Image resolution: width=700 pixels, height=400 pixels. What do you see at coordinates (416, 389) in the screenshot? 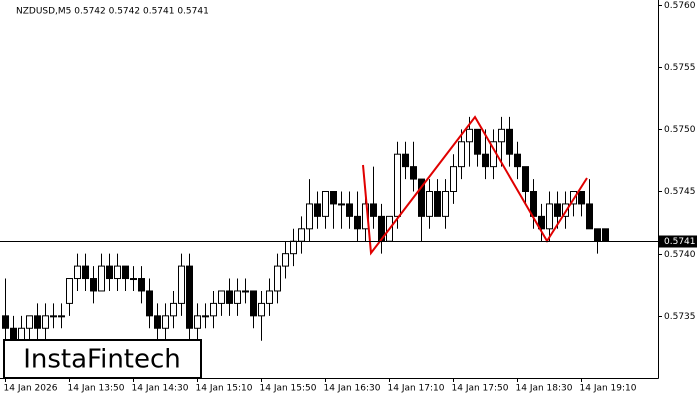
I see `x-tick-label: 14 Jan 17:10` at bounding box center [416, 389].